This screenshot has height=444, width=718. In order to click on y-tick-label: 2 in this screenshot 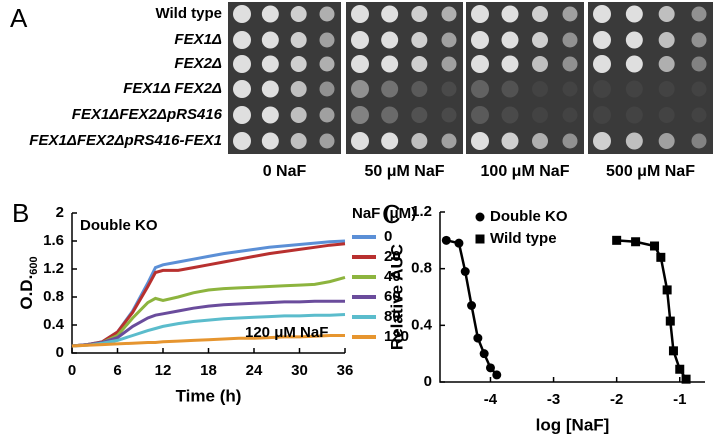, I will do `click(60, 212)`.